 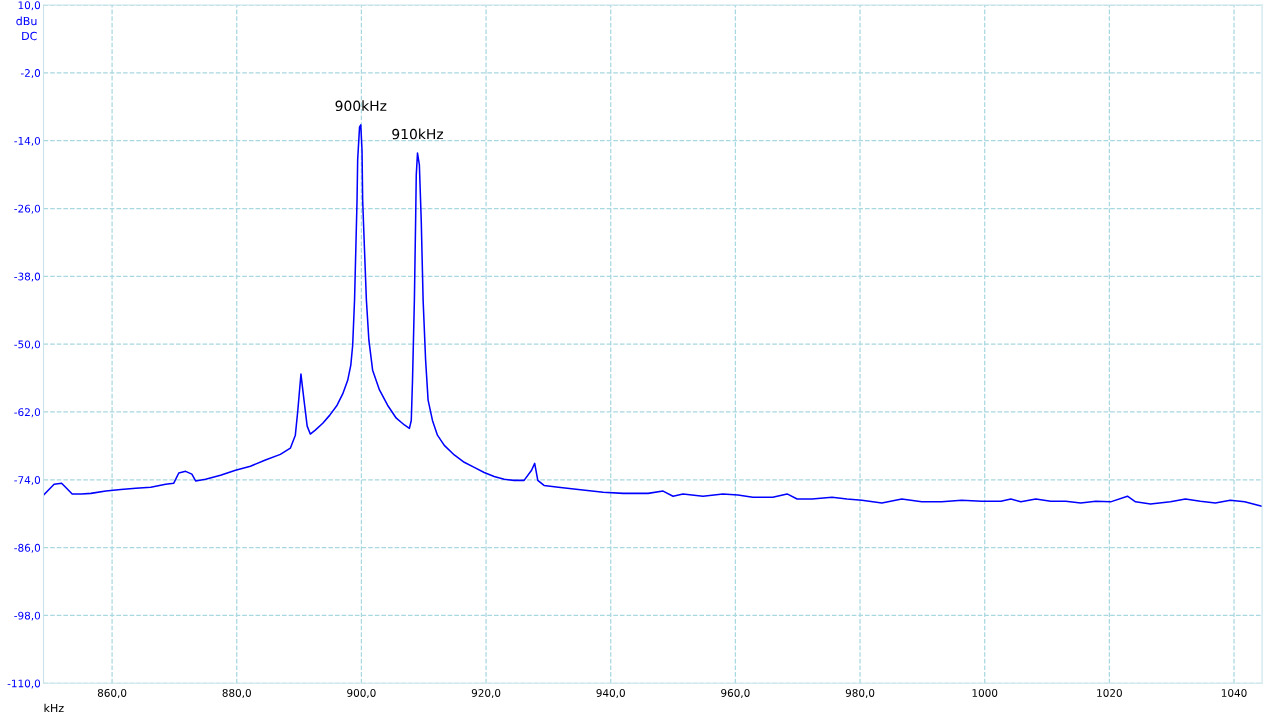 I want to click on y-tick-label: -38,0, so click(x=27, y=277).